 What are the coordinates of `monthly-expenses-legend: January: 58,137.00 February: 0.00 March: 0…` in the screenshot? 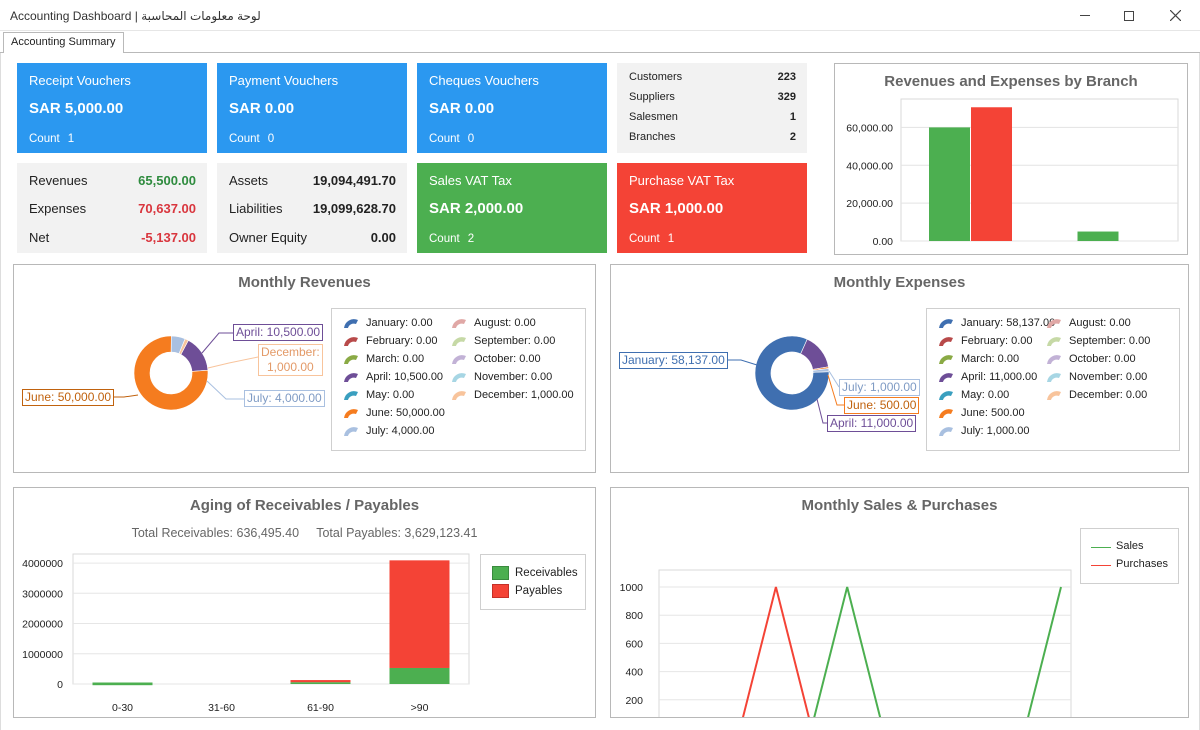 It's located at (1053, 379).